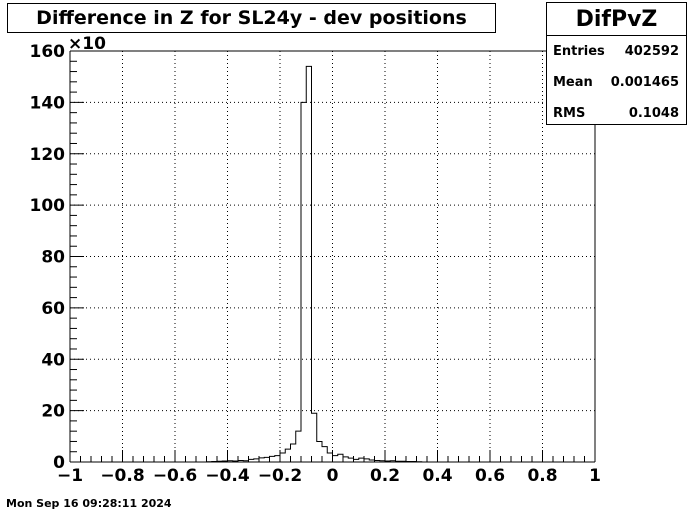  I want to click on x-tick-label: −0.2, so click(280, 476).